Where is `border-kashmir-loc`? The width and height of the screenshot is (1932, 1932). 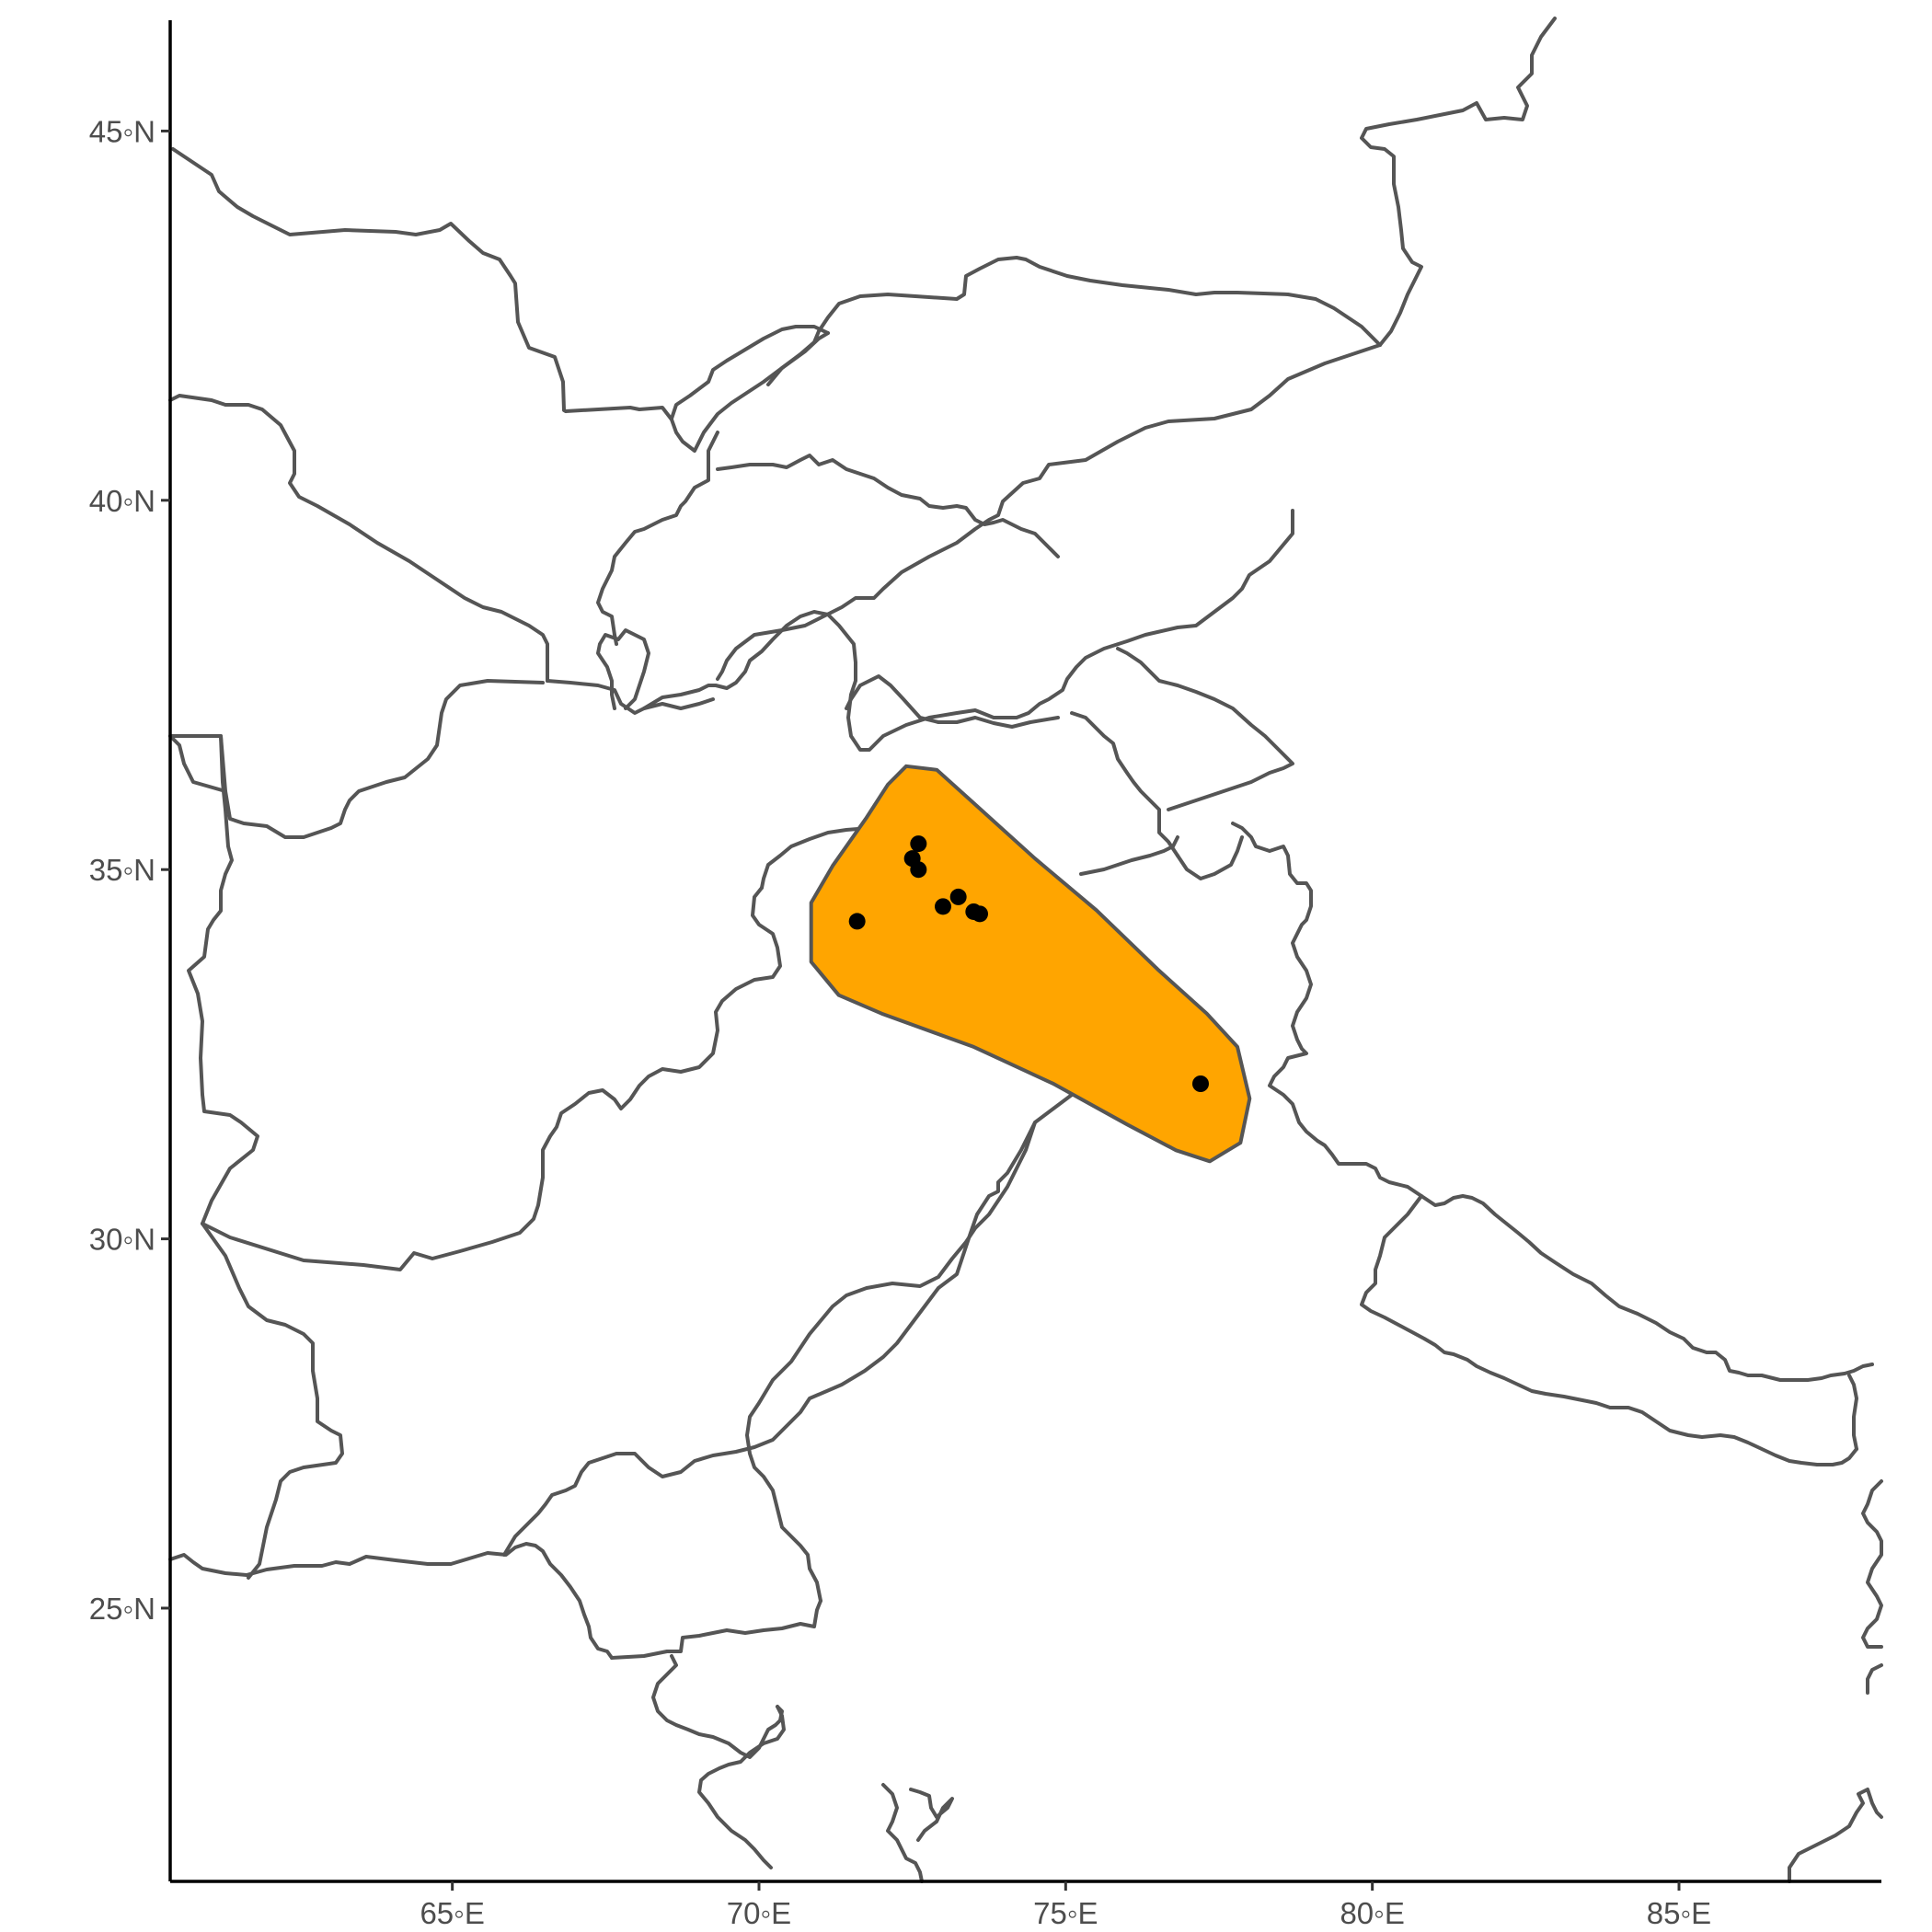 border-kashmir-loc is located at coordinates (1129, 855).